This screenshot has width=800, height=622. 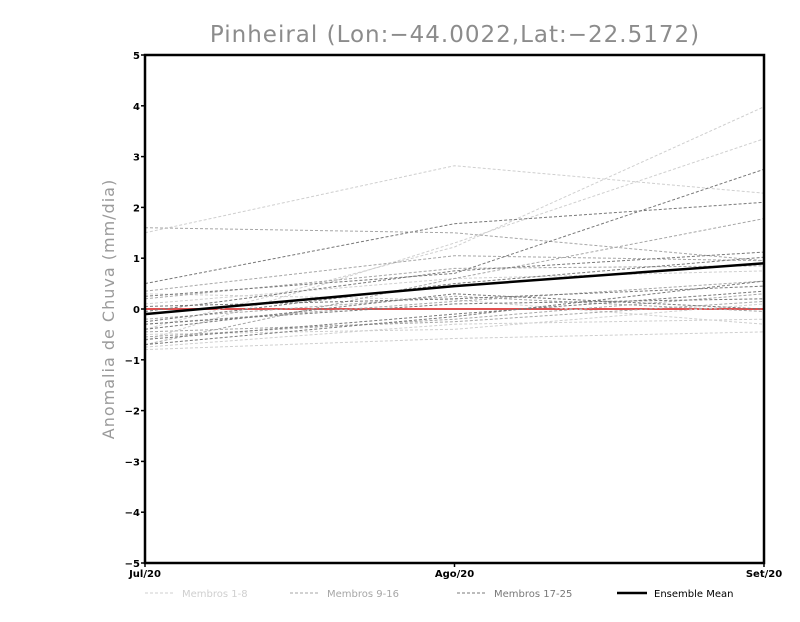 What do you see at coordinates (764, 574) in the screenshot?
I see `x-tick-label: Set/20` at bounding box center [764, 574].